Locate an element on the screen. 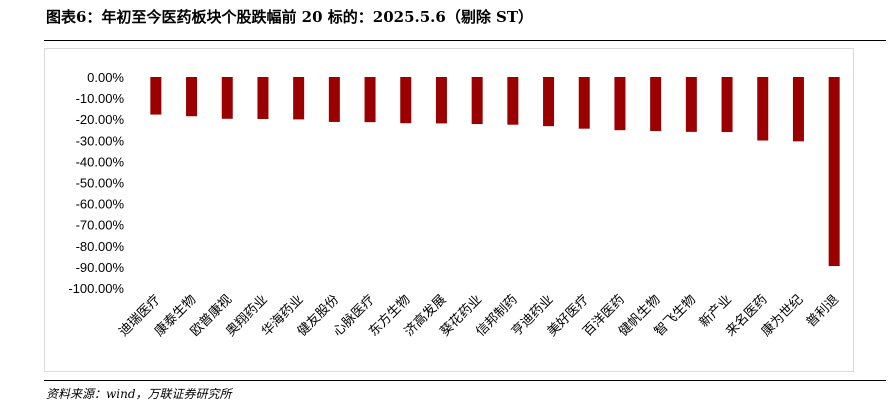 This screenshot has height=406, width=890. y-tick-label: -20.00% is located at coordinates (100, 119).